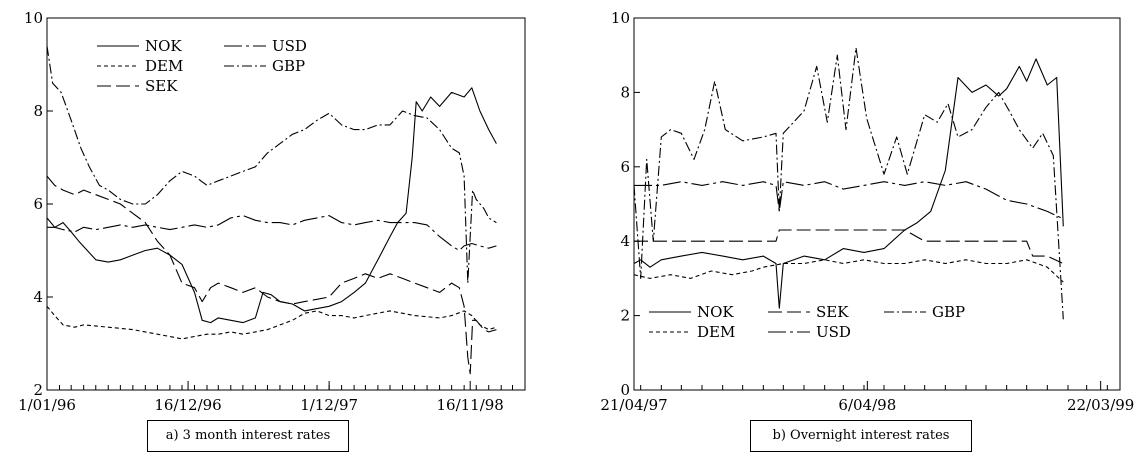 Image resolution: width=1135 pixels, height=452 pixels. I want to click on chart-a-y-tick-label: 10, so click(33, 18).